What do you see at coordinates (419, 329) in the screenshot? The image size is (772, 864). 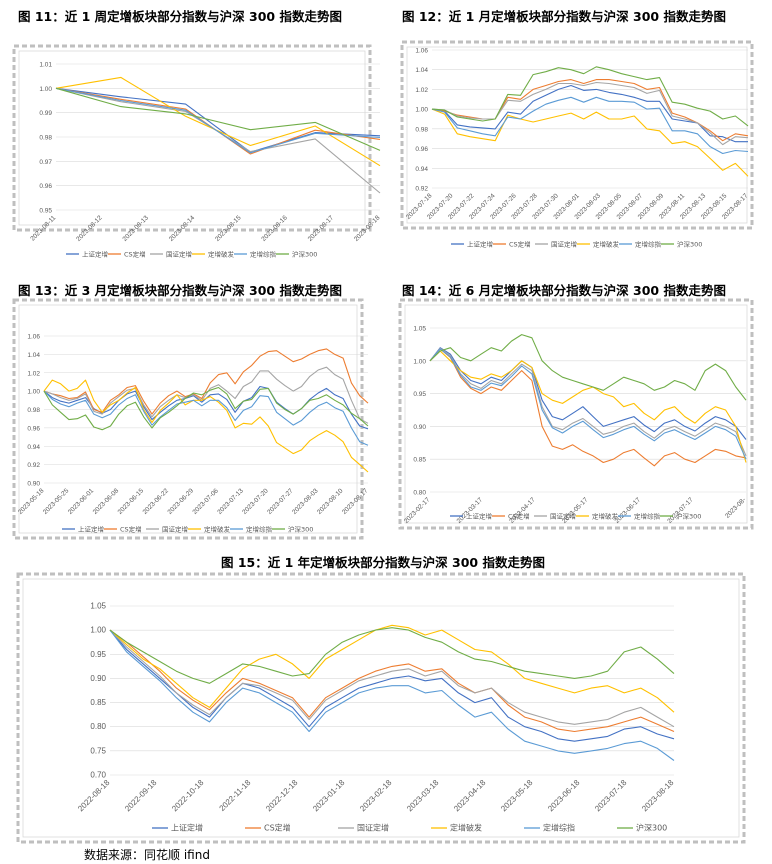 I see `y-tick-label: 1.05` at bounding box center [419, 329].